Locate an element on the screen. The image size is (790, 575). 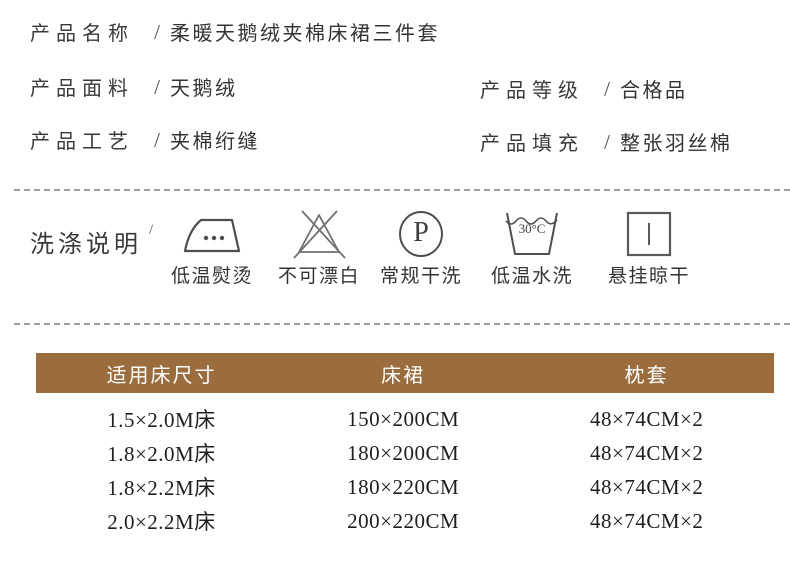
wash-item-hang-dry: 悬挂晾干 is located at coordinates (649, 248).